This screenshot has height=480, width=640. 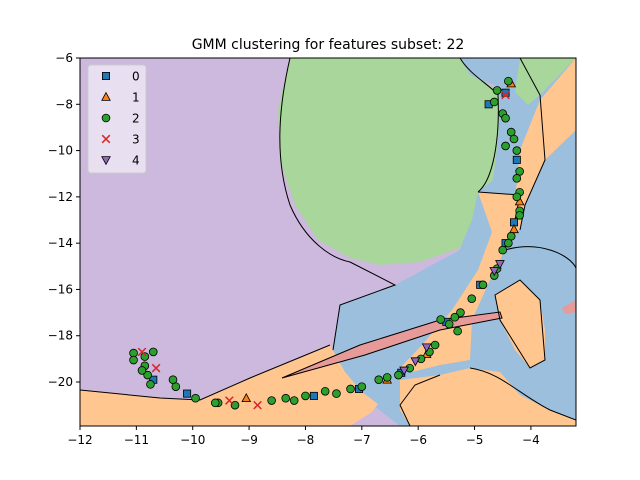 What do you see at coordinates (545, 81) in the screenshot?
I see `region-green-top-right` at bounding box center [545, 81].